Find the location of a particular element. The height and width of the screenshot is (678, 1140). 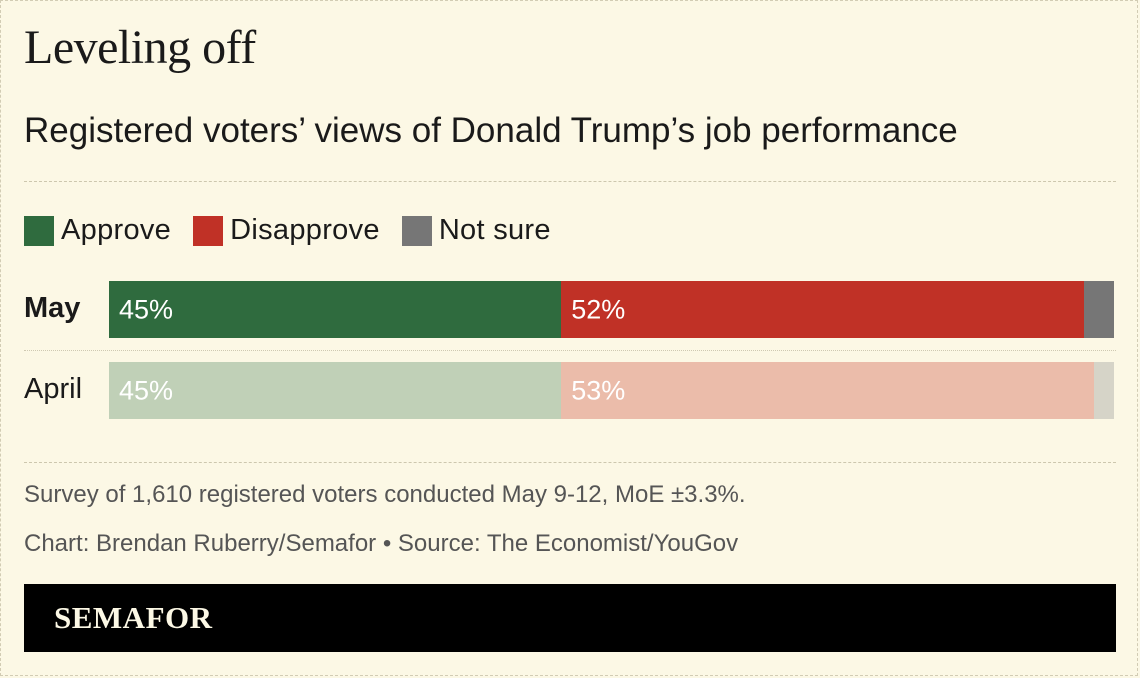

divider-bottom is located at coordinates (570, 462).